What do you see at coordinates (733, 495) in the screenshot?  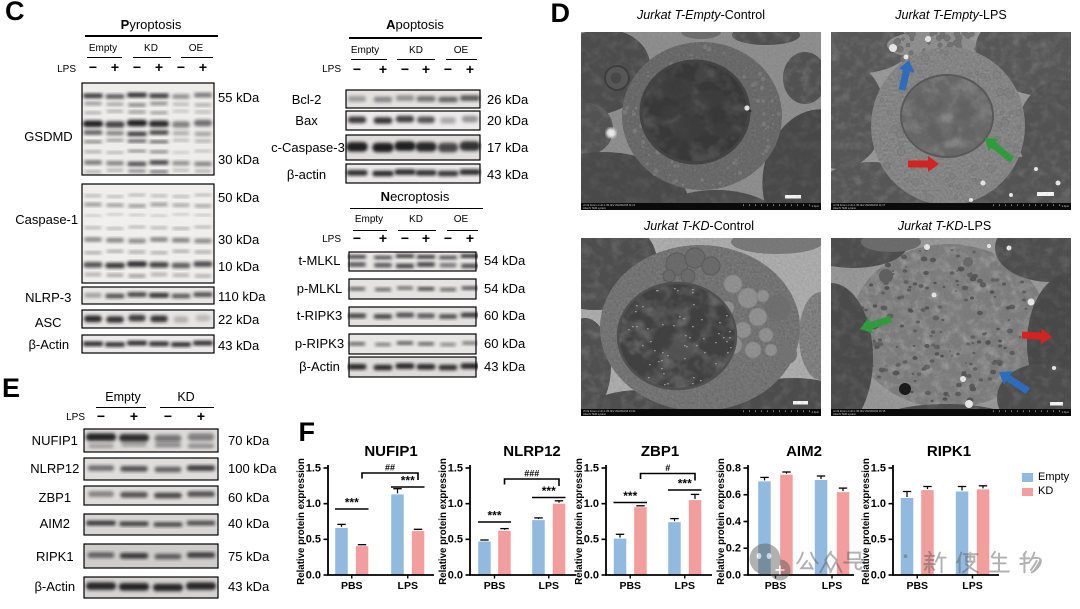 I see `svg-text: 0.6` at bounding box center [733, 495].